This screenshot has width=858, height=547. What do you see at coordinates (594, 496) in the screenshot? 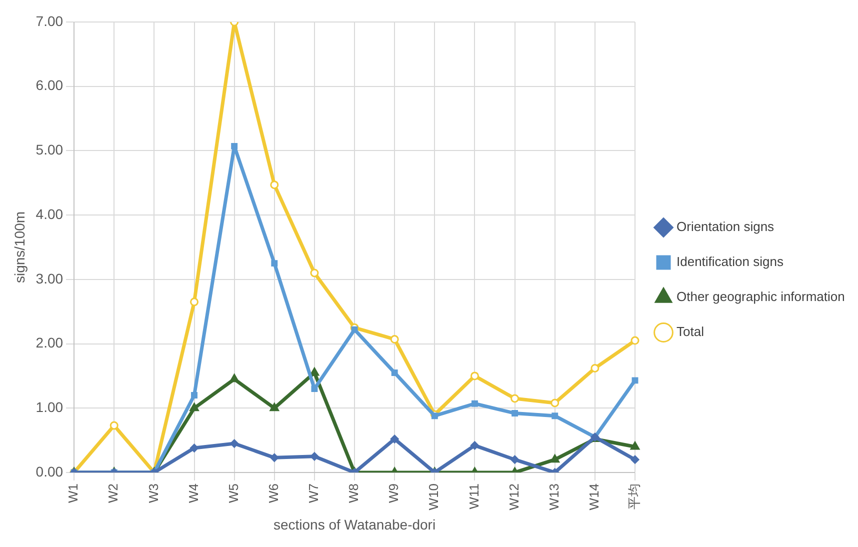
I see `x-tick-label: W14` at bounding box center [594, 496].